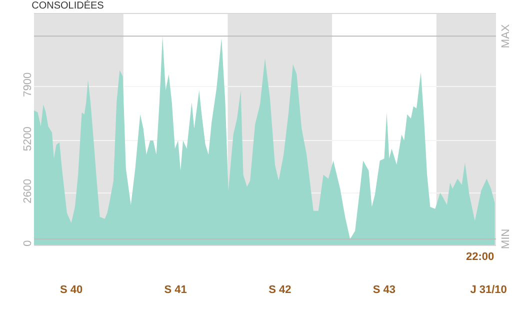  I want to click on chart-title: CONSOLIDÉES, so click(68, 6).